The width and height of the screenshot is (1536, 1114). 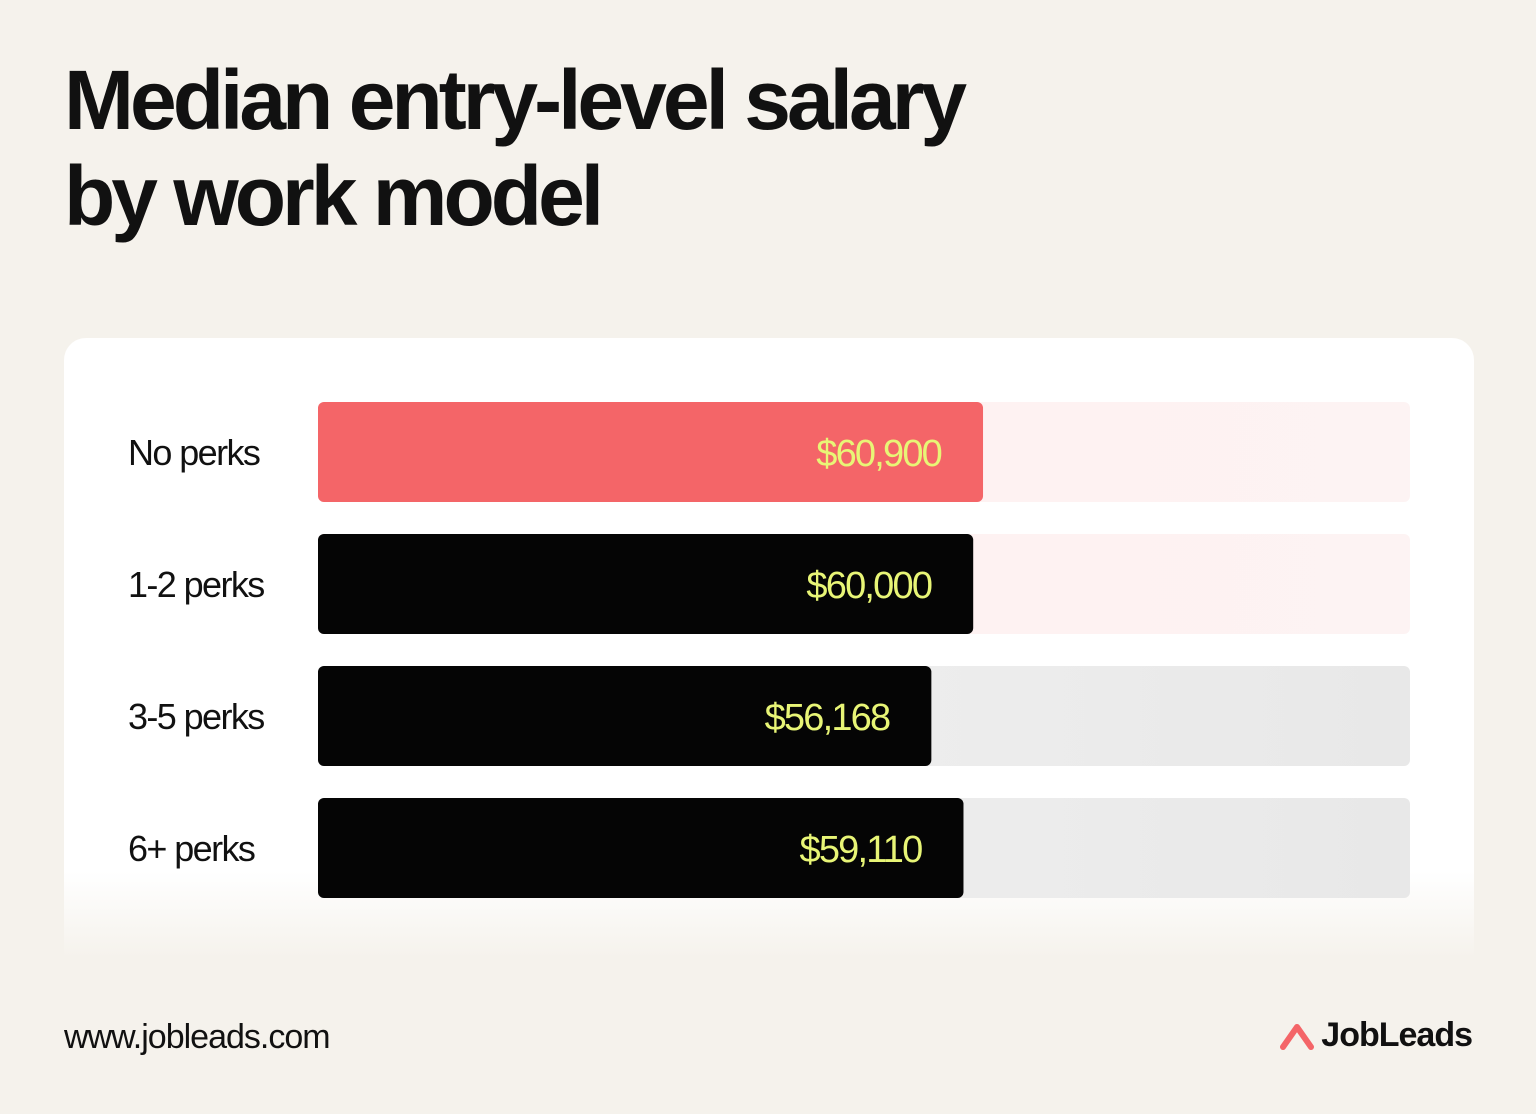 I want to click on jobleads-logo-icon, so click(x=1297, y=1036).